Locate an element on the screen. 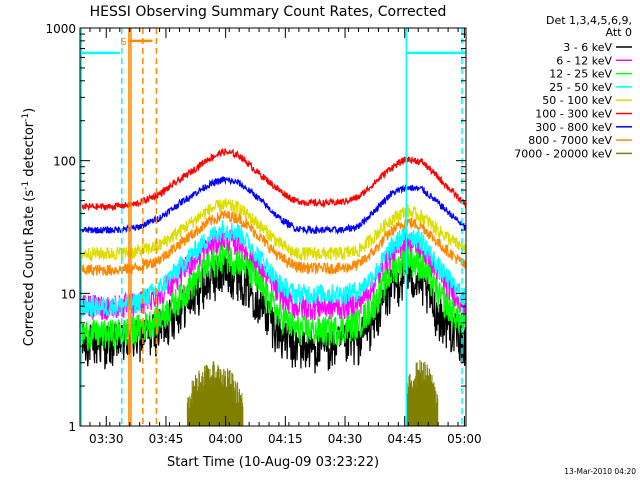 The image size is (640, 480). footer-timestamp: 13-Mar-2010 04:20 is located at coordinates (600, 471).